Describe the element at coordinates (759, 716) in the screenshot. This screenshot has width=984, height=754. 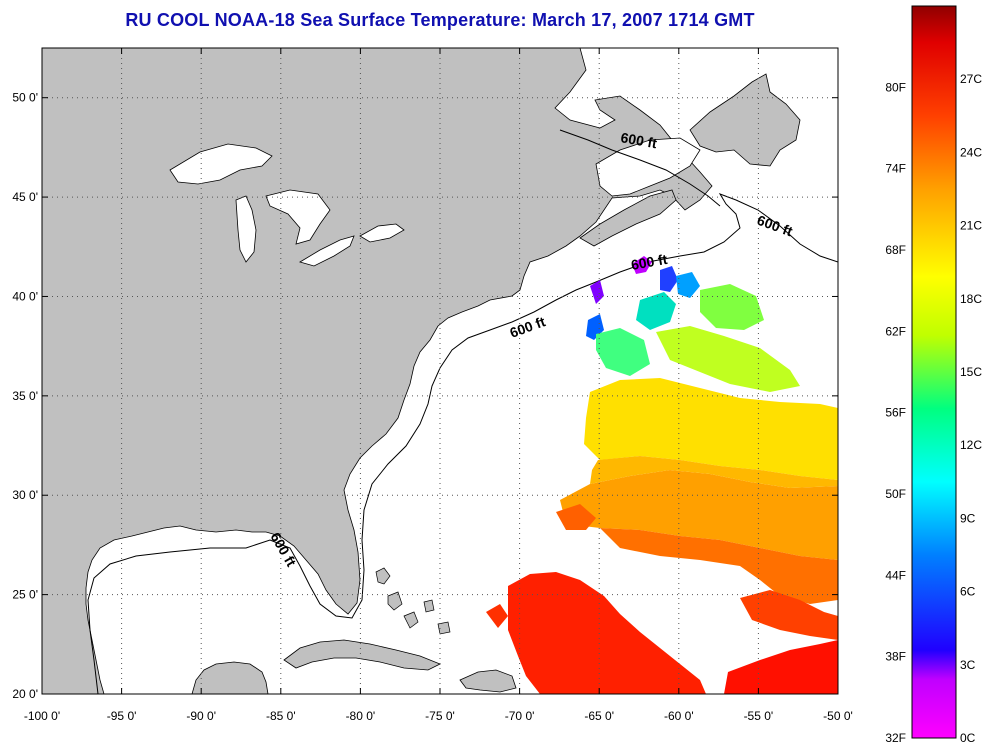
I see `x-tick-label: -55 0'` at that location.